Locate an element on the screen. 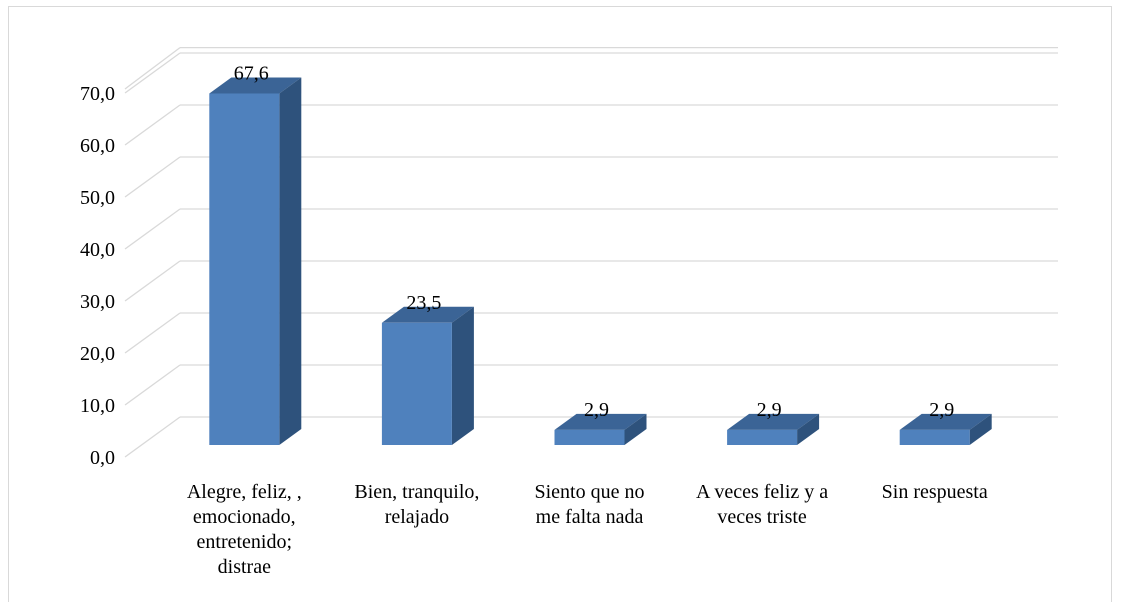 This screenshot has height=602, width=1121. x-category-label-line: emocionado, is located at coordinates (244, 517).